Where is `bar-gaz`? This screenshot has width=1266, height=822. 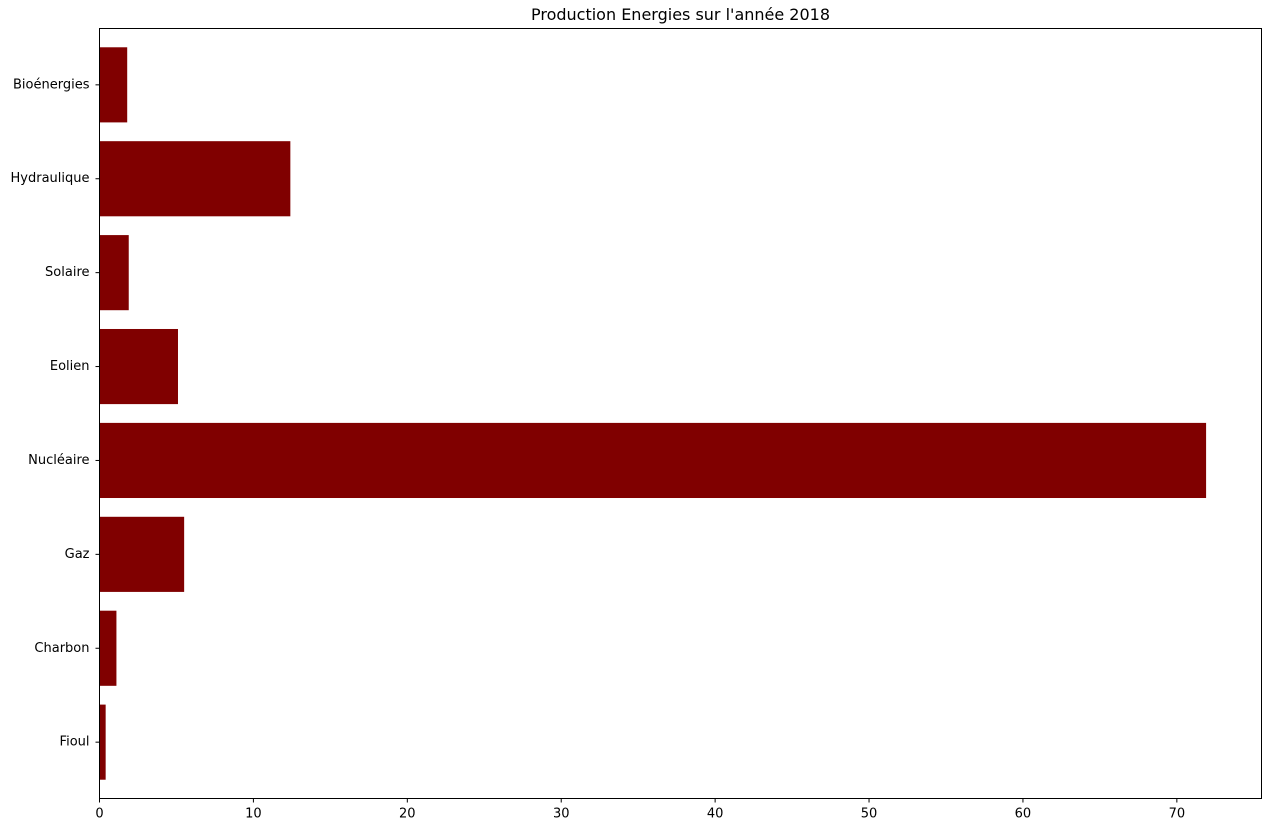 bar-gaz is located at coordinates (142, 554).